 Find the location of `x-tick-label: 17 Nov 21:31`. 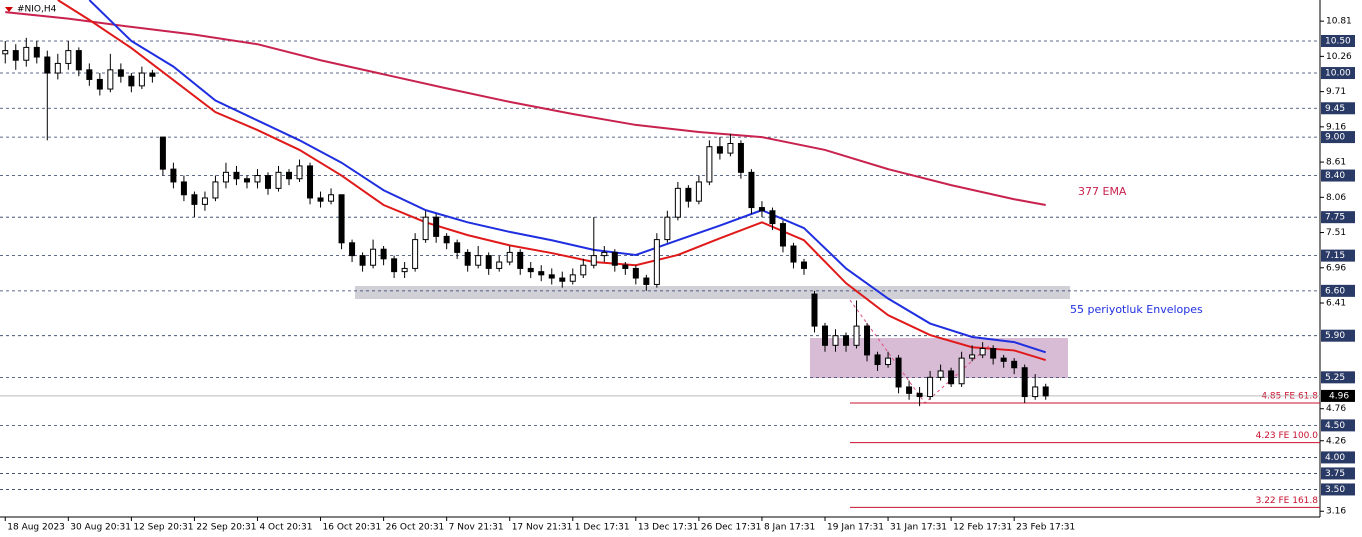

x-tick-label: 17 Nov 21:31 is located at coordinates (542, 528).